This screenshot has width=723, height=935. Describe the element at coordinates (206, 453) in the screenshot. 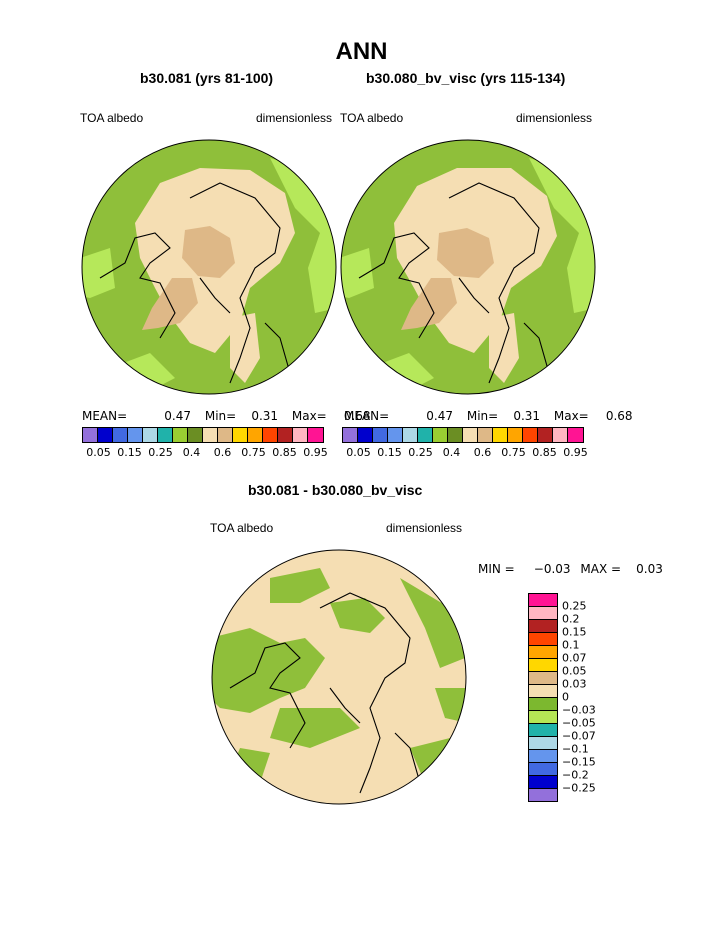

I see `colorbar-panel-1-labels: 0.05 0.15 0.25 0.4 0.6 0.75 0.85 0.95` at that location.